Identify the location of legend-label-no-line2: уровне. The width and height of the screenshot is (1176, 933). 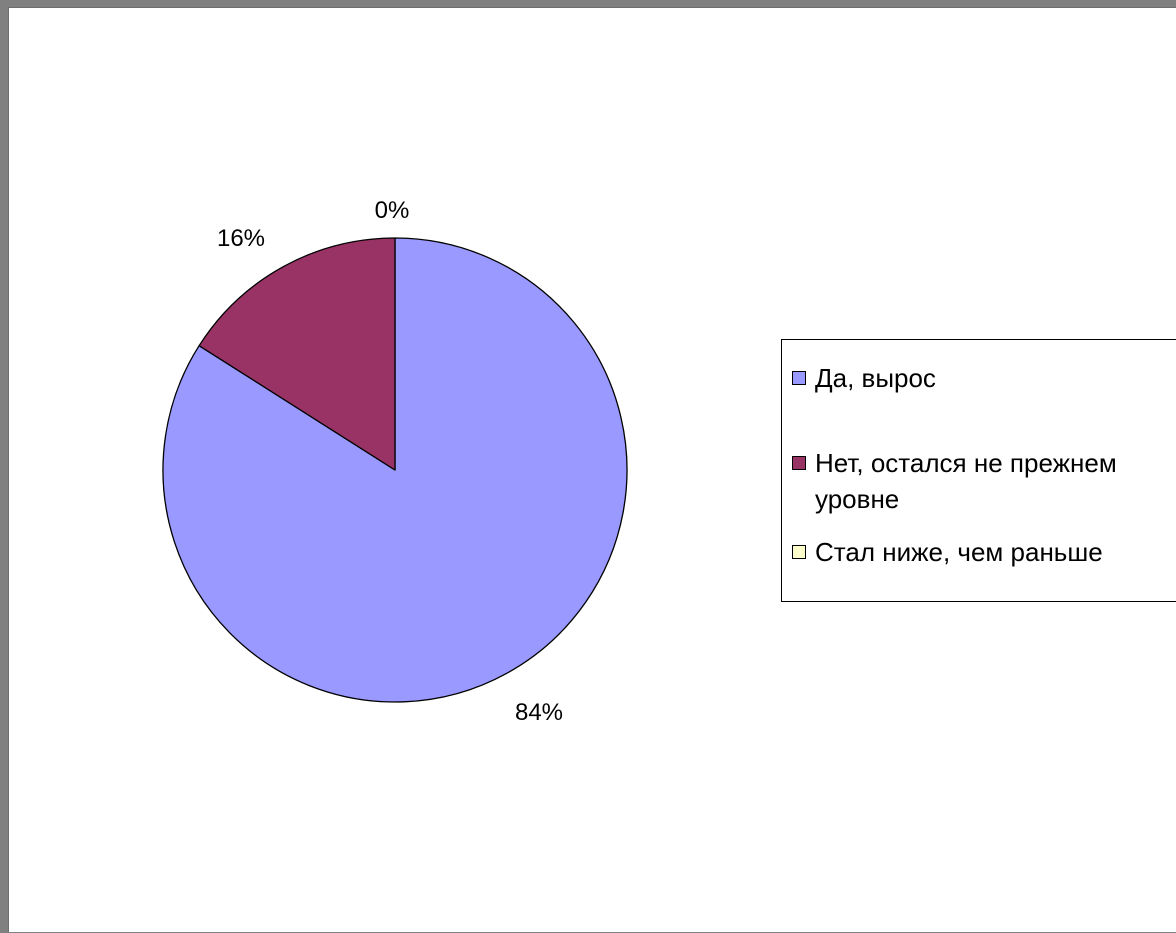
(857, 499).